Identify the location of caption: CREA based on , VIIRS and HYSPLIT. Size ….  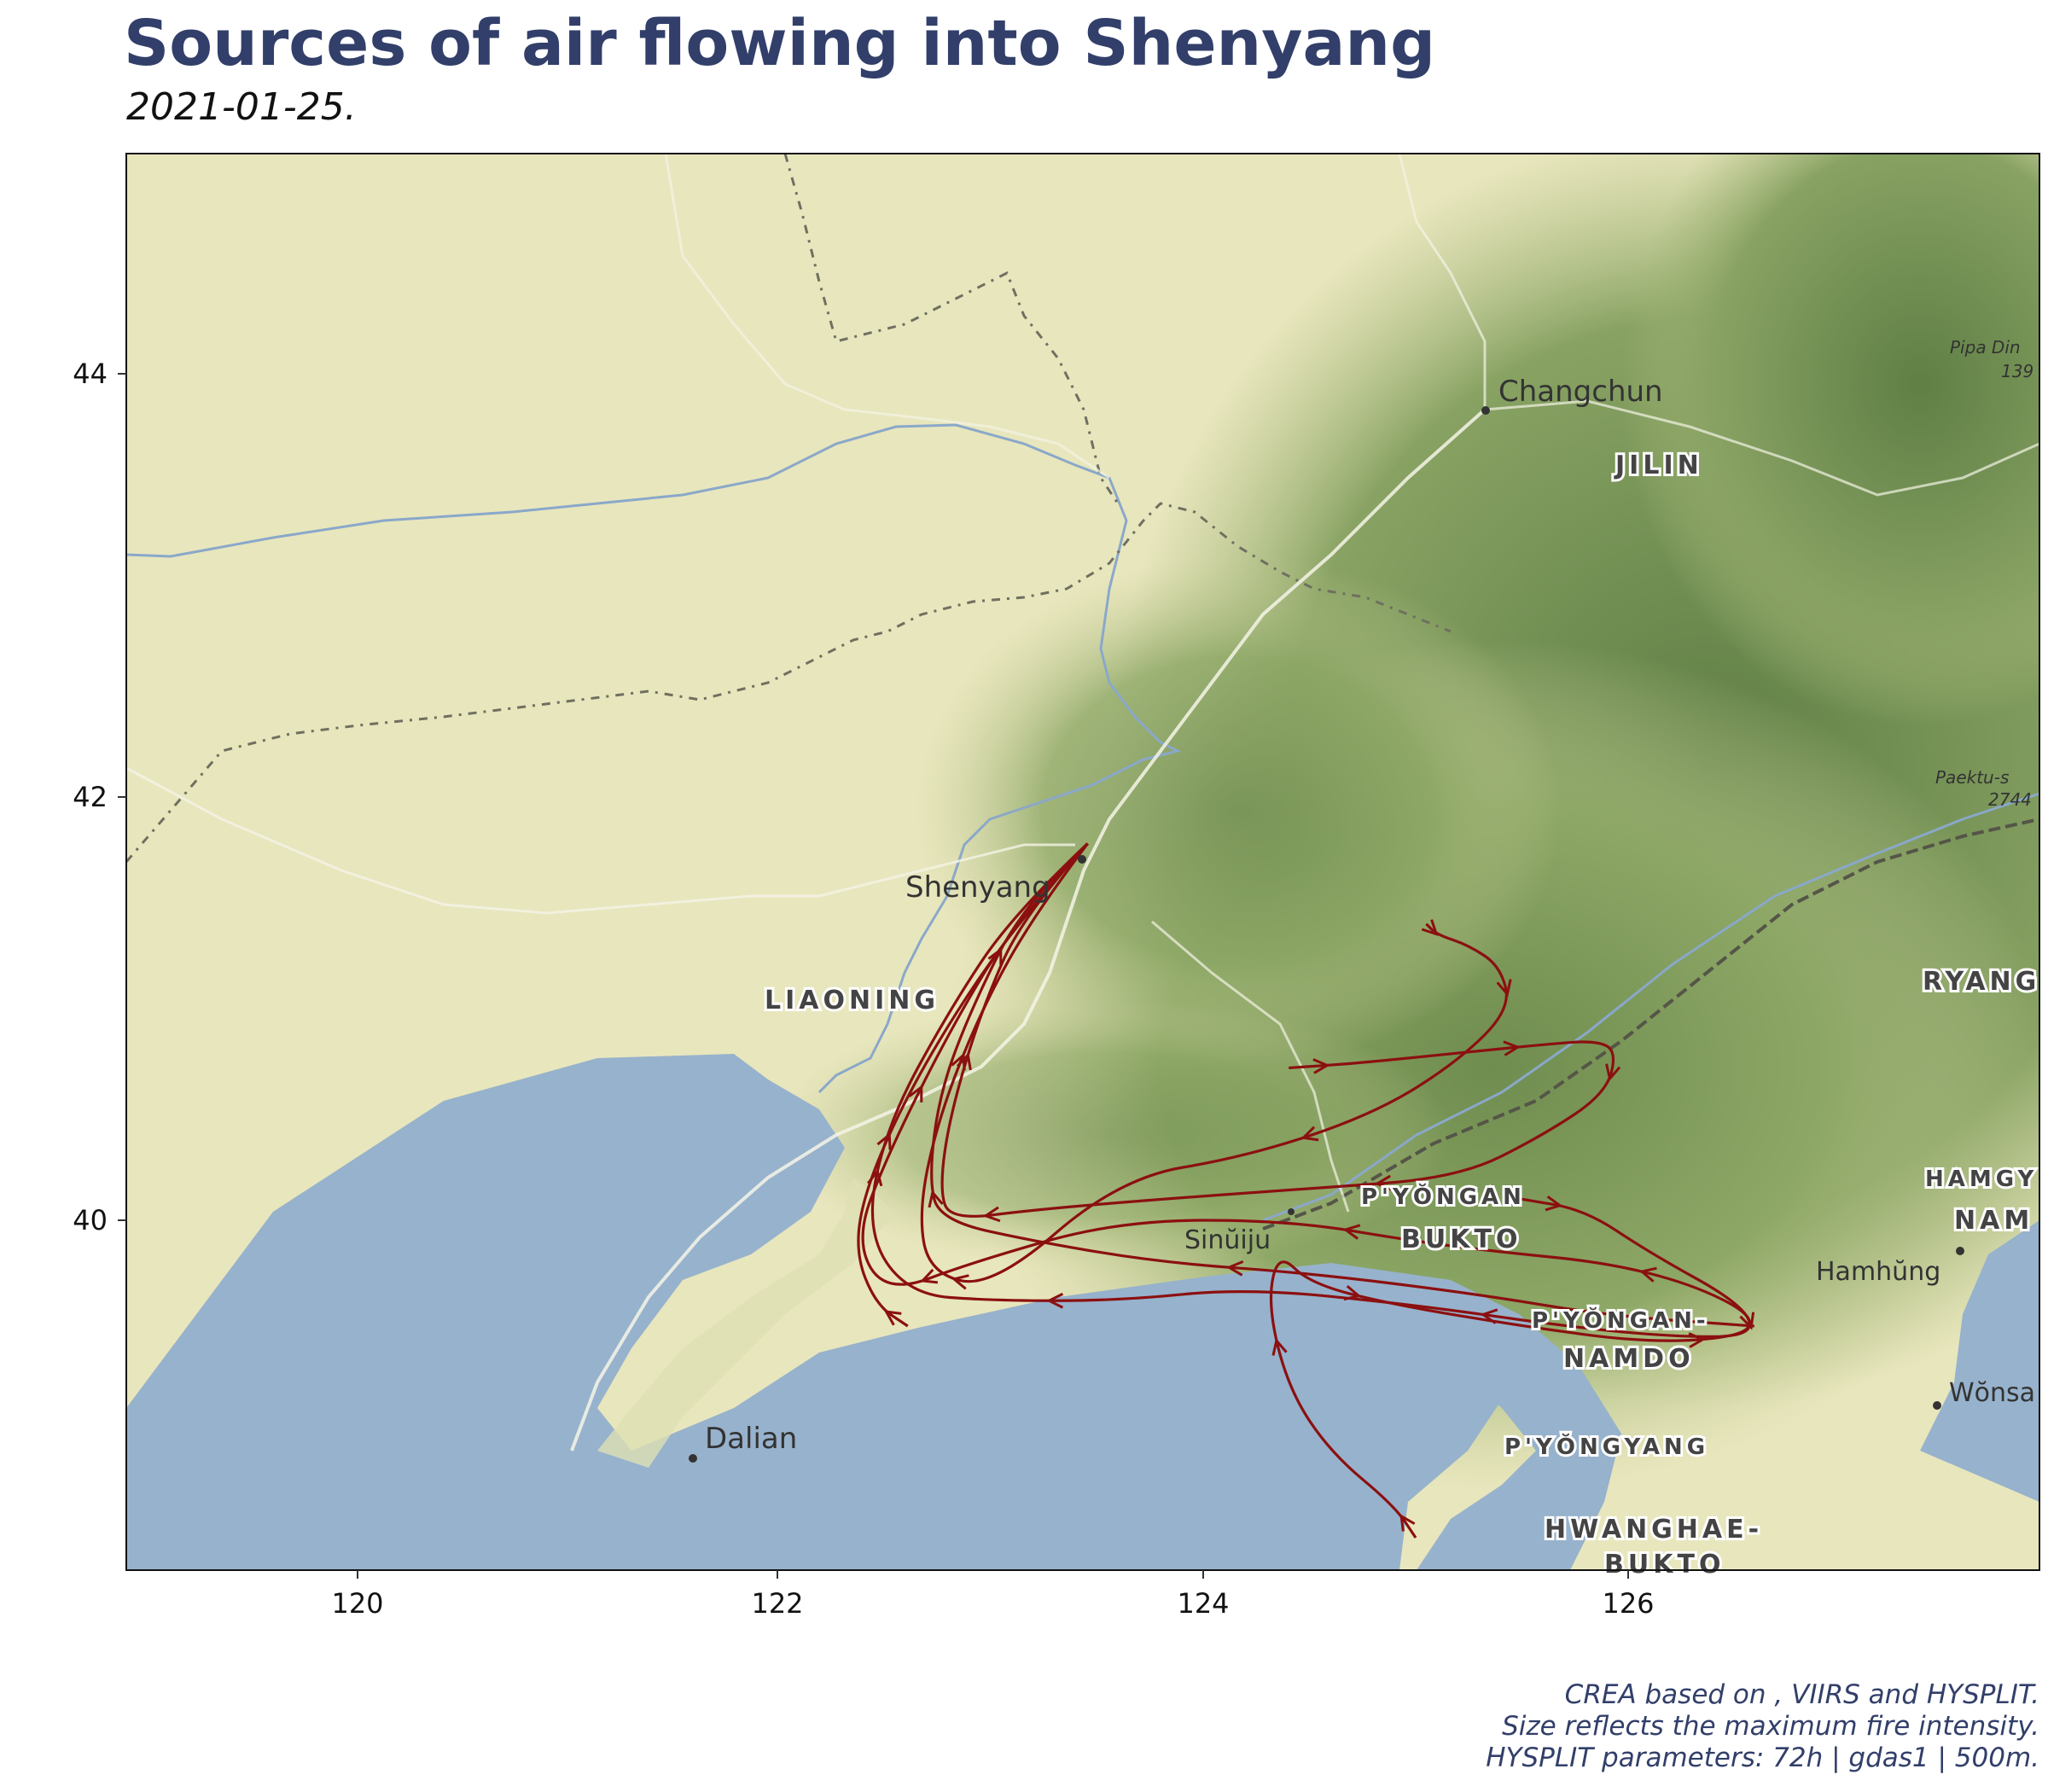
(1762, 1726).